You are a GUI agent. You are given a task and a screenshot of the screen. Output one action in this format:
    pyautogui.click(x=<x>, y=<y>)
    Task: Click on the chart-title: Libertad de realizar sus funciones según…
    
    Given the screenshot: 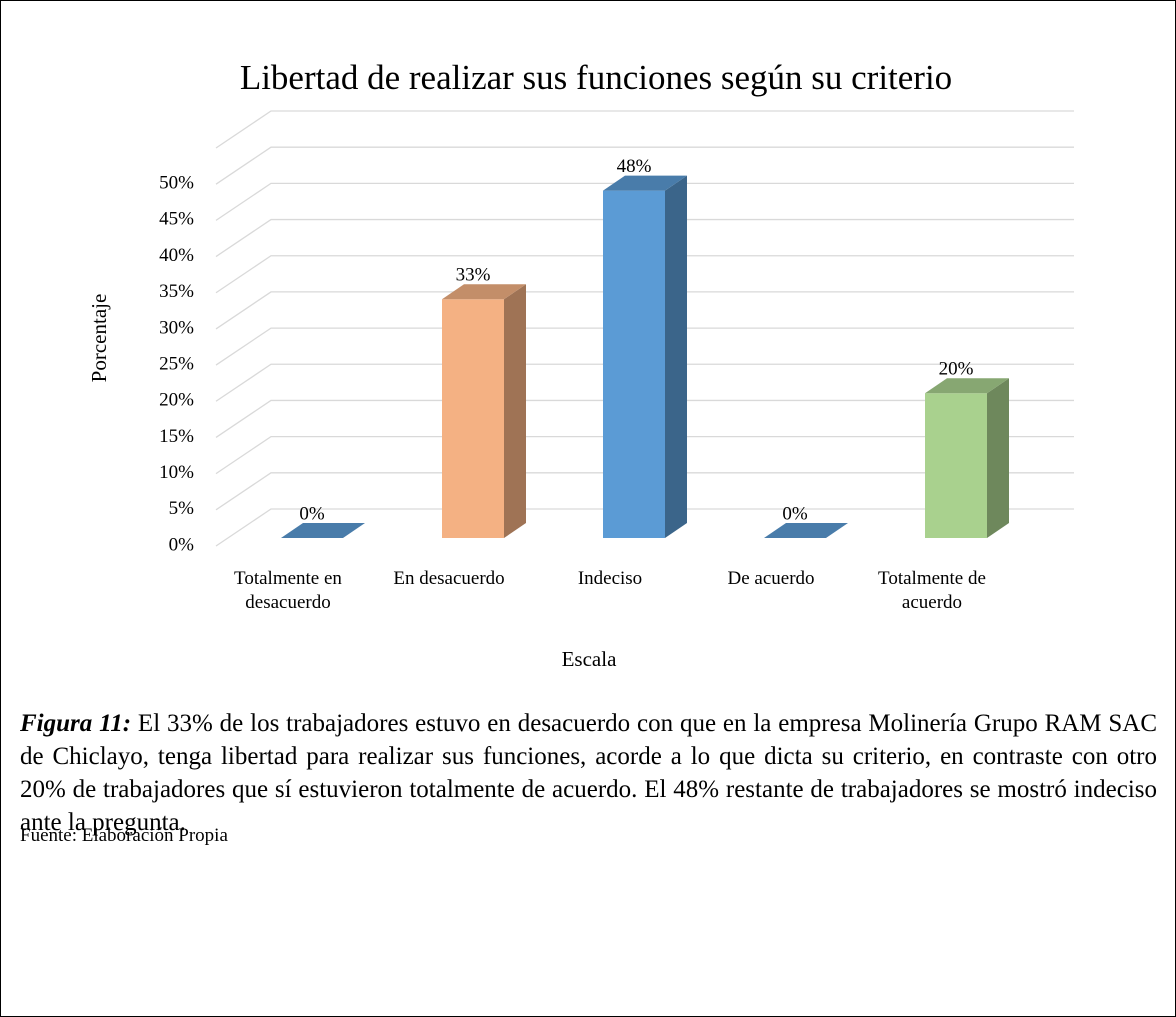 What is the action you would take?
    pyautogui.click(x=596, y=77)
    